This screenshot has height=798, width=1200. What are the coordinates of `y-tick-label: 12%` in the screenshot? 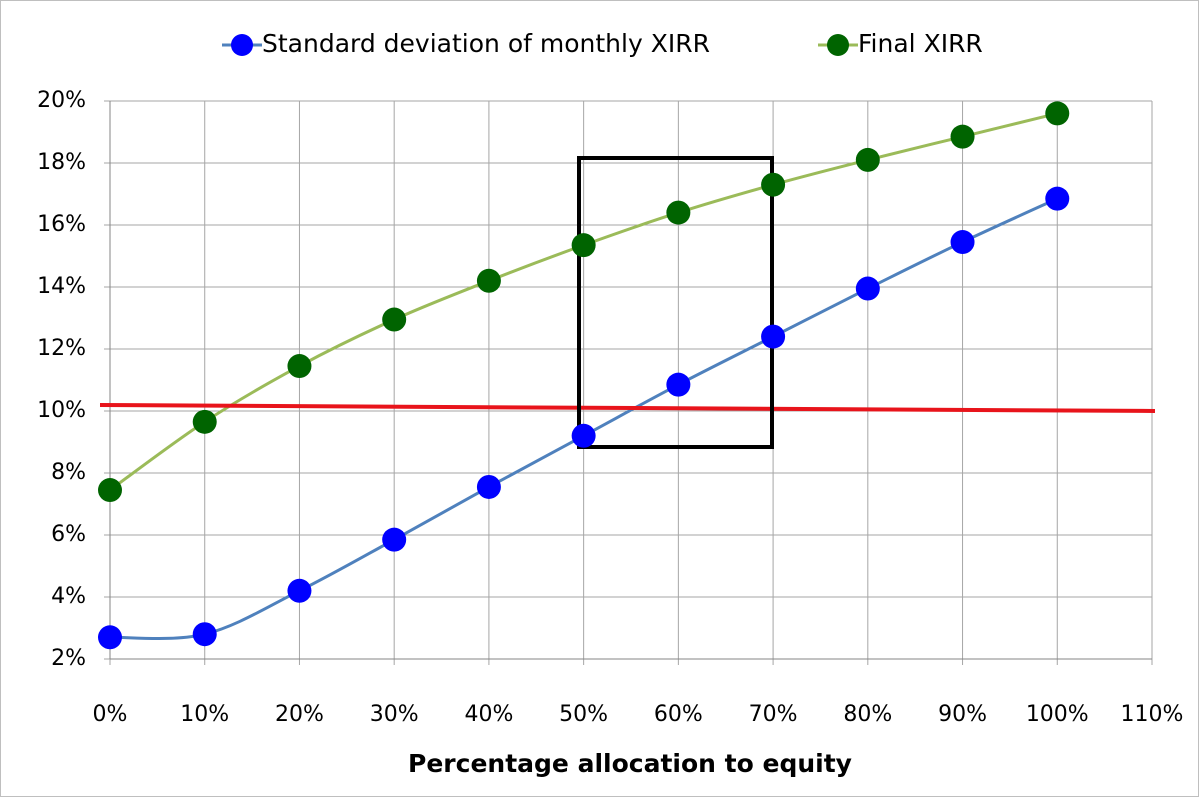 It's located at (61, 348).